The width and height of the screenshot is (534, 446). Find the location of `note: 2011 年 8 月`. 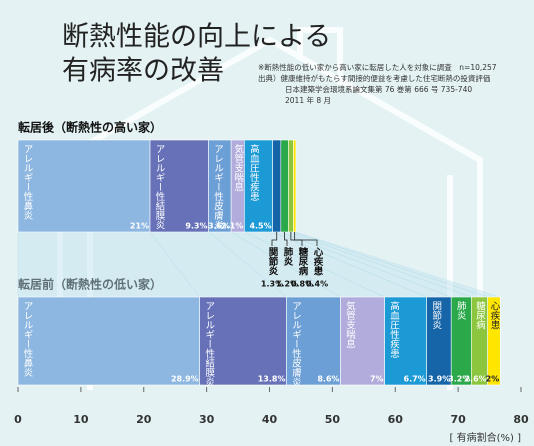

note: 2011 年 8 月 is located at coordinates (308, 100).